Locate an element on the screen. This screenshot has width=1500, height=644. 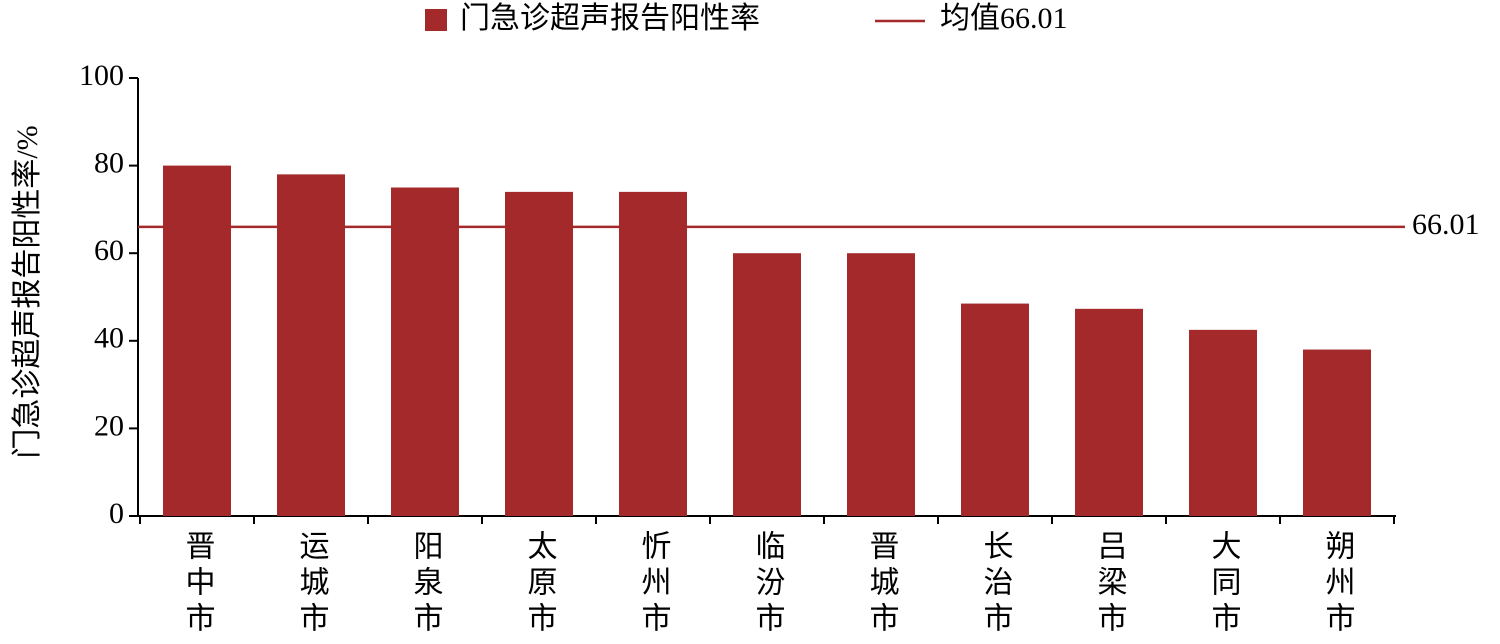
y-tick-label: 80 is located at coordinates (109, 162).